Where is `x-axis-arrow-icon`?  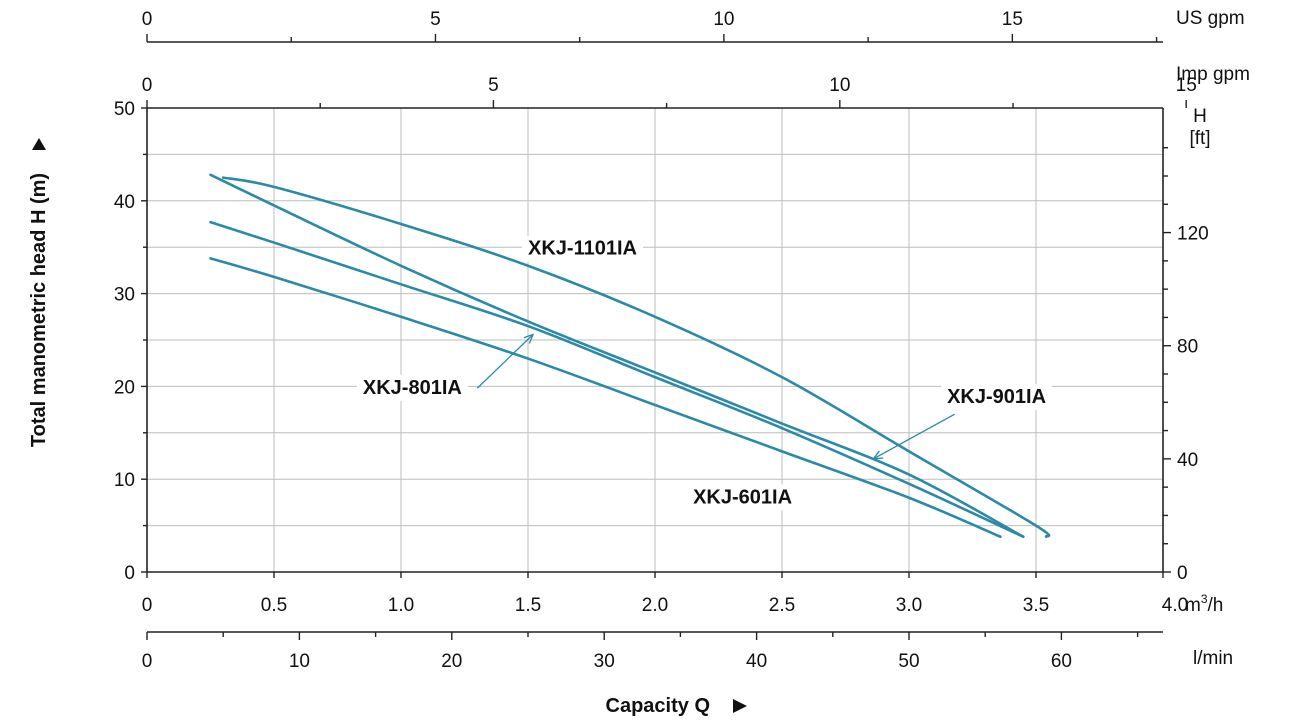 x-axis-arrow-icon is located at coordinates (740, 706).